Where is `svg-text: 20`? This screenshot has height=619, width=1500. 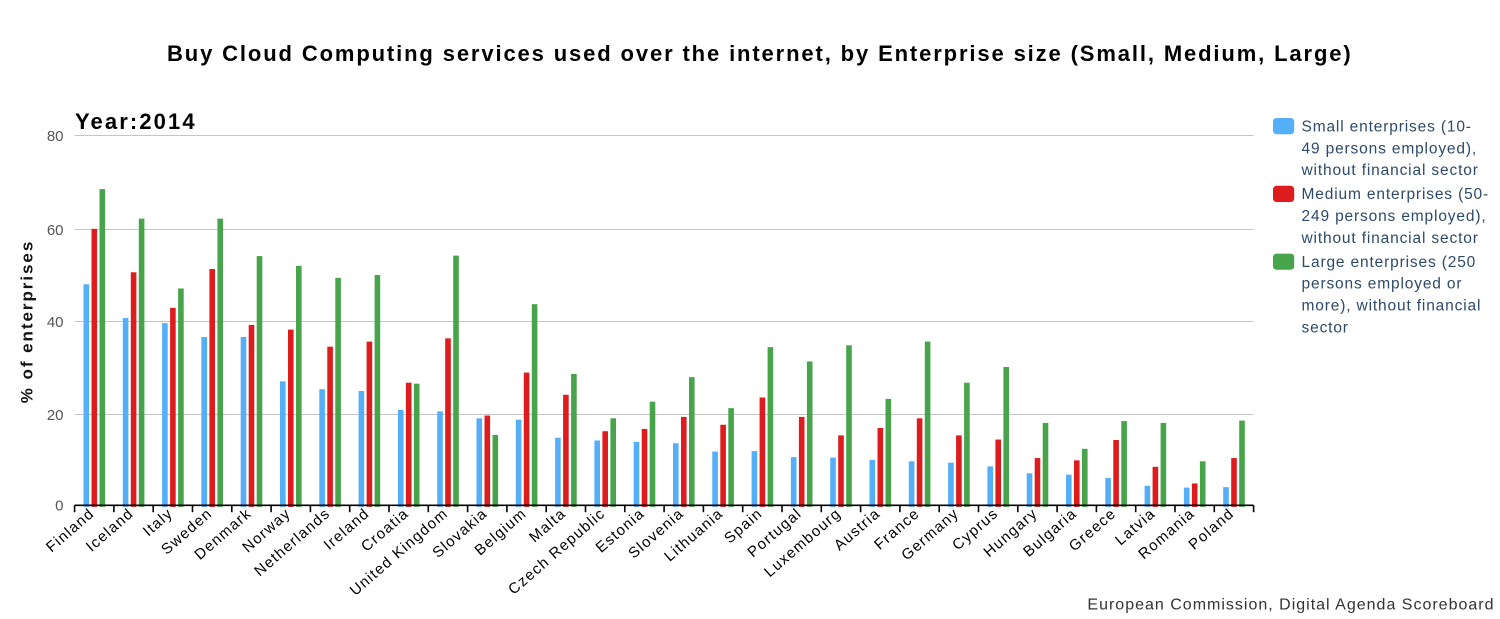
svg-text: 20 is located at coordinates (55, 415).